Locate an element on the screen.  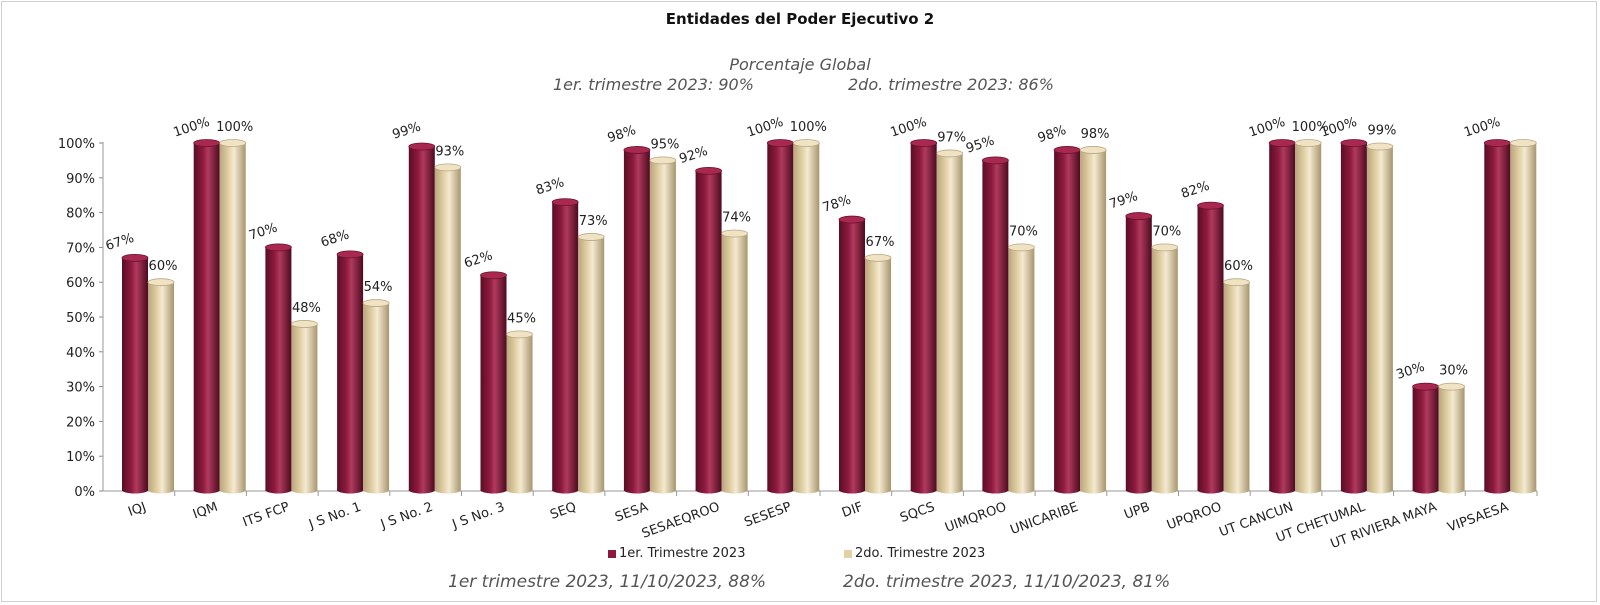
x-tick-label-sesesp: SESESP is located at coordinates (767, 515).